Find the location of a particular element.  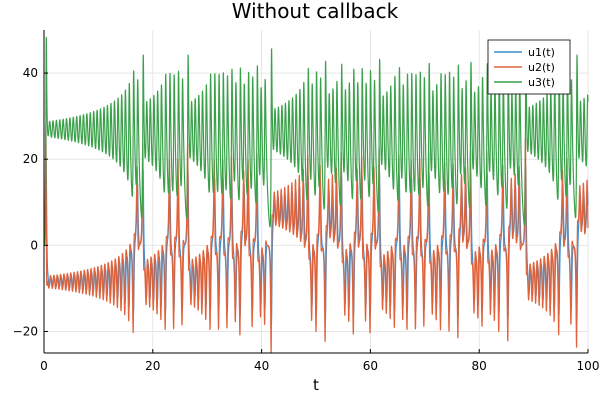

x-tick-label: 60 is located at coordinates (370, 366).